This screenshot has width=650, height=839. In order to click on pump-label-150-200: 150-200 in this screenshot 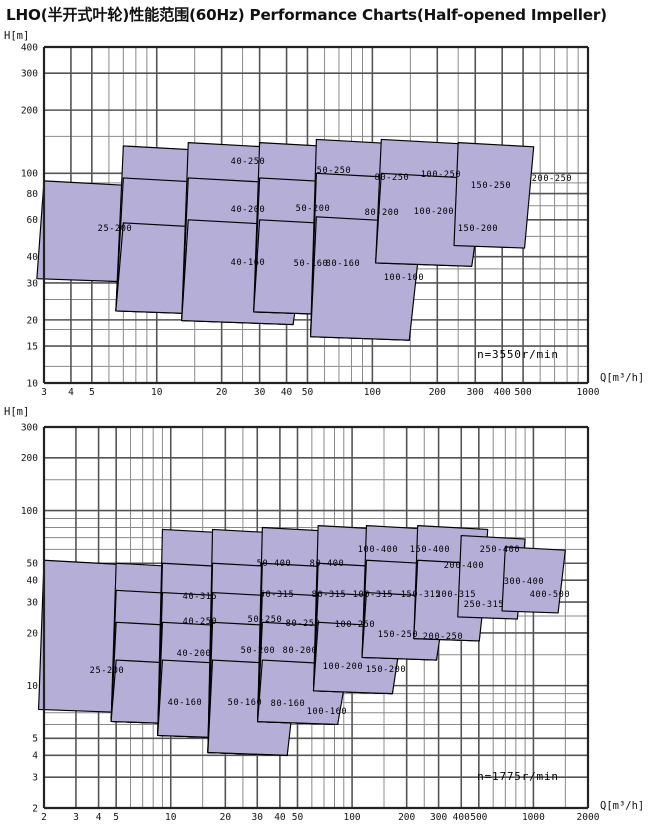, I will do `click(478, 229)`.